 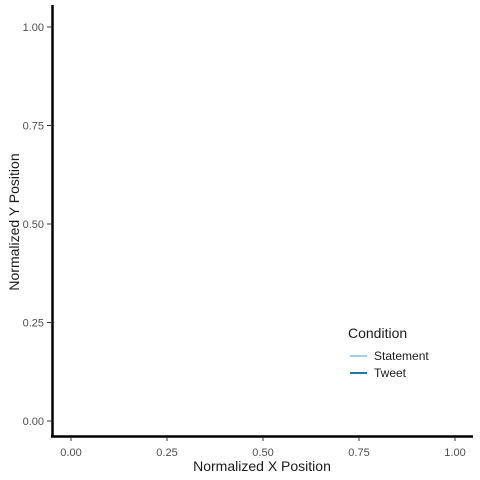 I want to click on y-tick-label: 0.00, so click(x=33, y=422).